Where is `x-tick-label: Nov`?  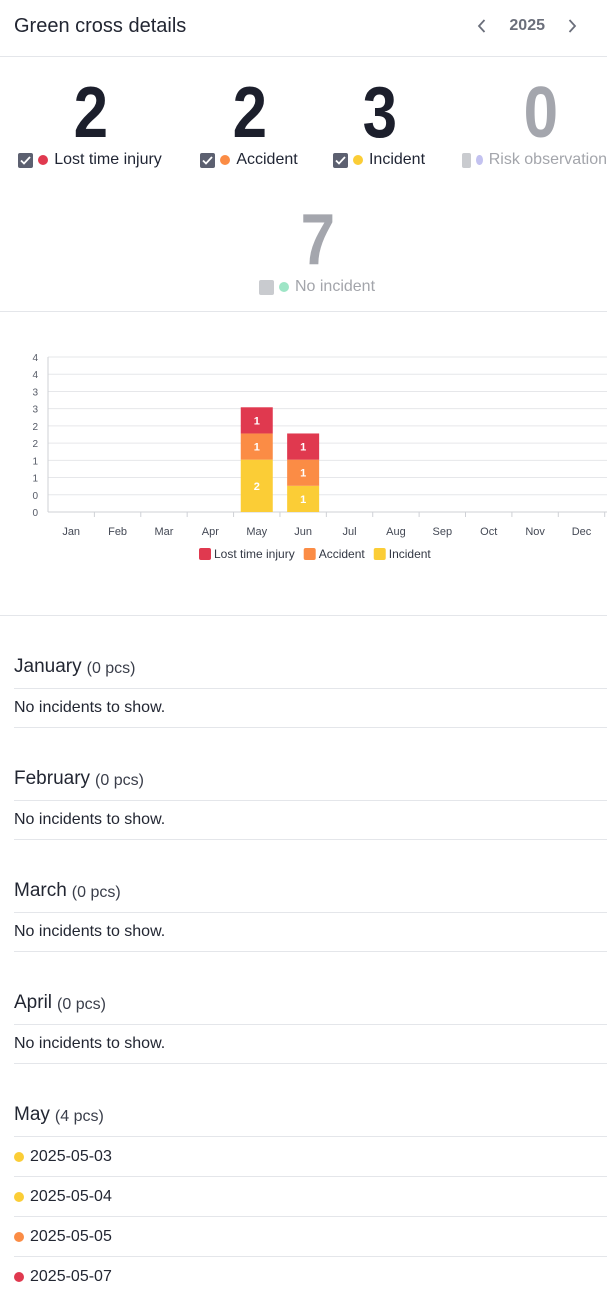 x-tick-label: Nov is located at coordinates (535, 532).